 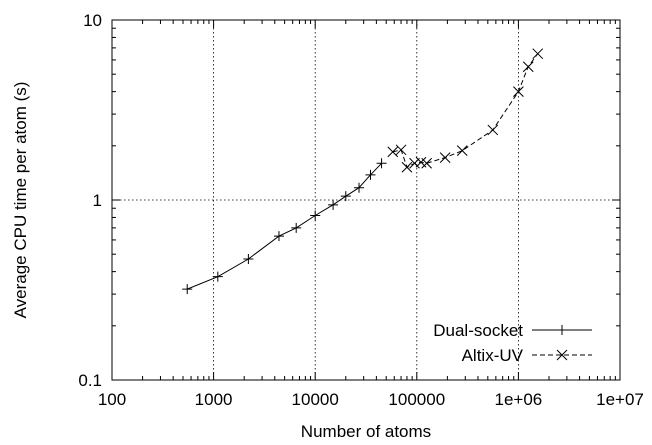 I want to click on legend-label-dual-socket: Dual-socket, so click(x=478, y=330).